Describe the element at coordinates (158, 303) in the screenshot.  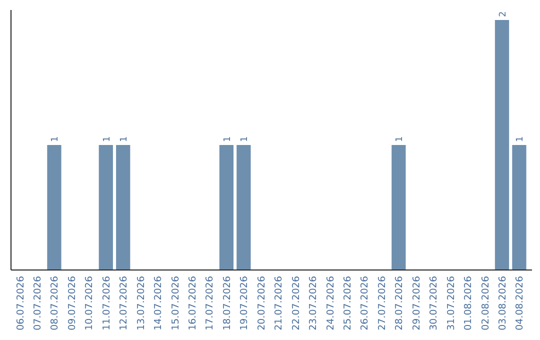
I see `x-tick-label: 14.07.2026` at that location.